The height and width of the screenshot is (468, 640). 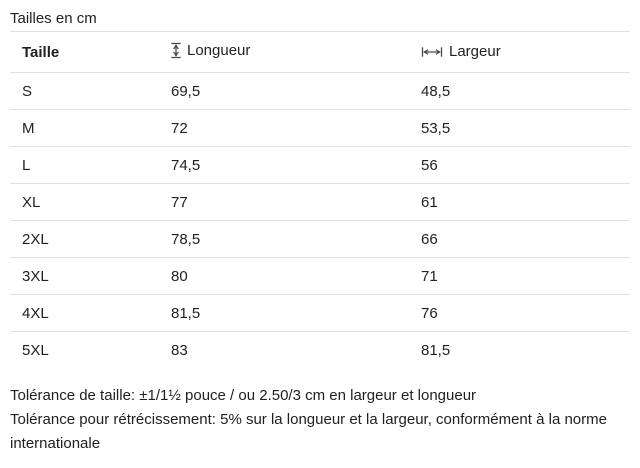 What do you see at coordinates (284, 91) in the screenshot?
I see `length-cell: 69,5` at bounding box center [284, 91].